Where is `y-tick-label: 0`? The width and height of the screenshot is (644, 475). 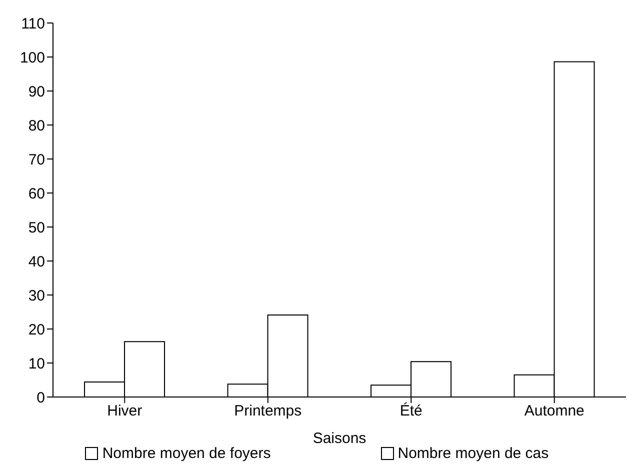 y-tick-label: 0 is located at coordinates (40, 397).